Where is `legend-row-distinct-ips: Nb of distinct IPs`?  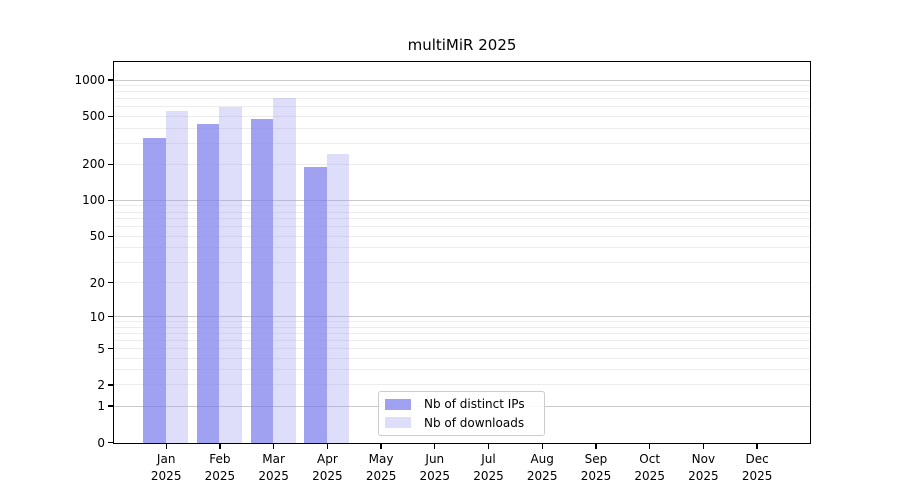 legend-row-distinct-ips: Nb of distinct IPs is located at coordinates (464, 404).